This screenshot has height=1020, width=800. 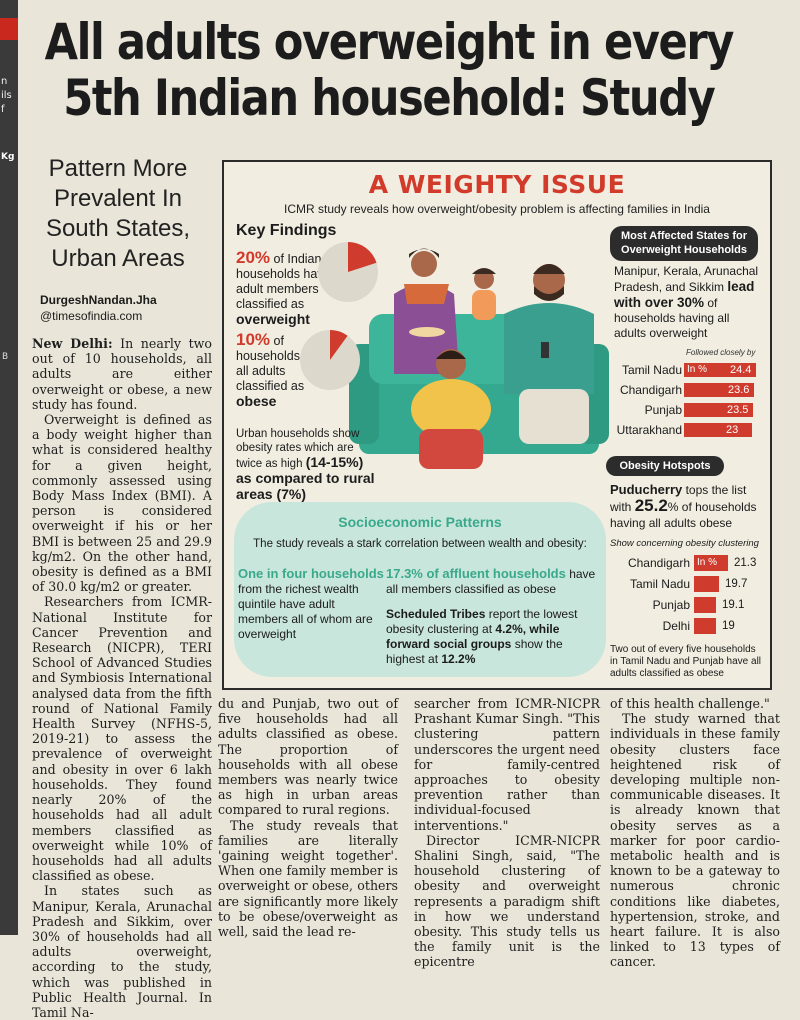 I want to click on bar-value: 19, so click(x=728, y=626).